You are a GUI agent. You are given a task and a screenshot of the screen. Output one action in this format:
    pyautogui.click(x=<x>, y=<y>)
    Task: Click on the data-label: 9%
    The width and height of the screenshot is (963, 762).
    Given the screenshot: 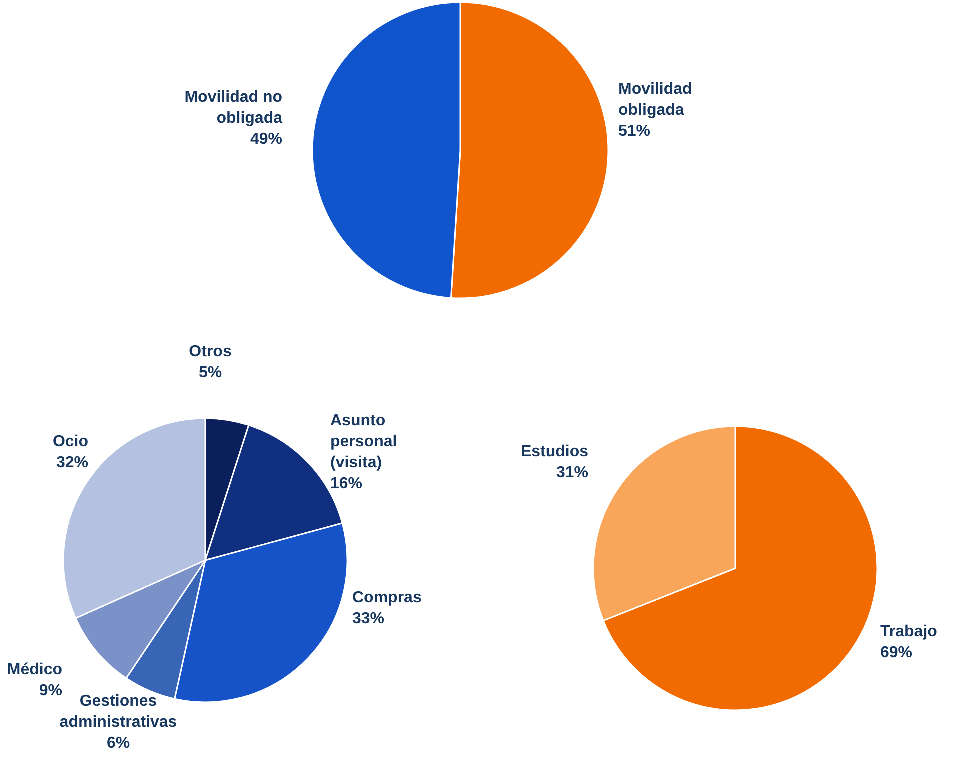 What is the action you would take?
    pyautogui.click(x=50, y=691)
    